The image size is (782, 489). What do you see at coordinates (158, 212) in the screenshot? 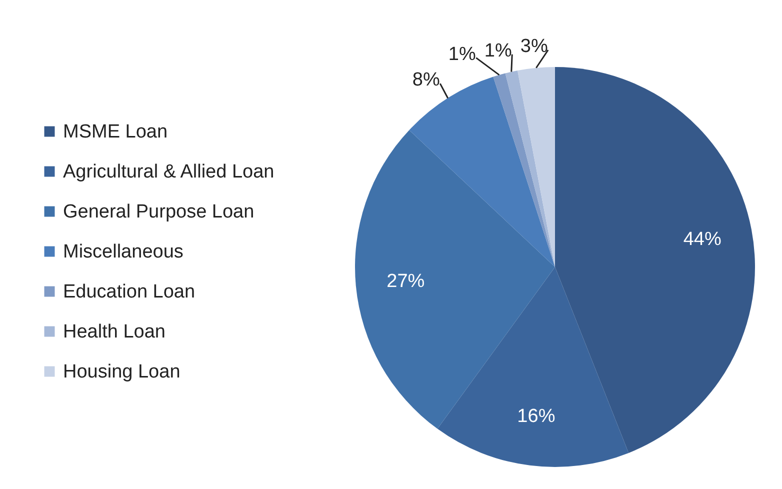
I see `legend-label: General Purpose Loan` at bounding box center [158, 212].